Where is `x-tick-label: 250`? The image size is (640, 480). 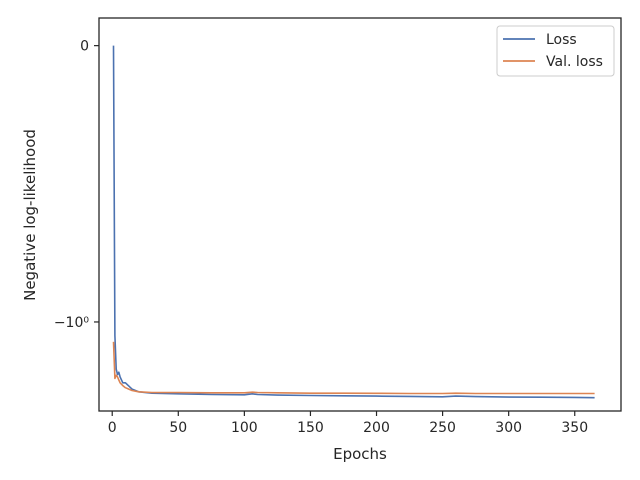 x-tick-label: 250 is located at coordinates (442, 428).